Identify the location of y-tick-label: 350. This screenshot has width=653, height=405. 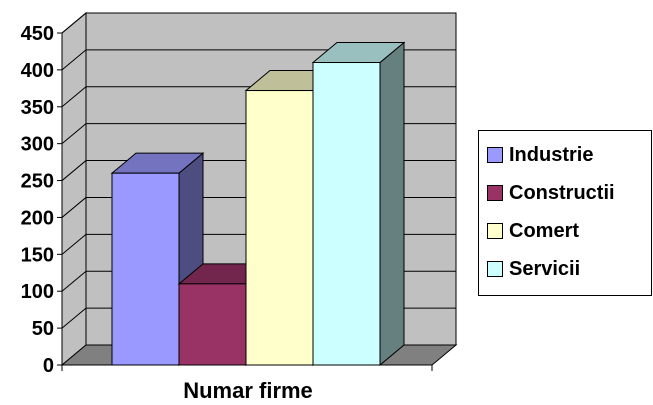
(37, 108).